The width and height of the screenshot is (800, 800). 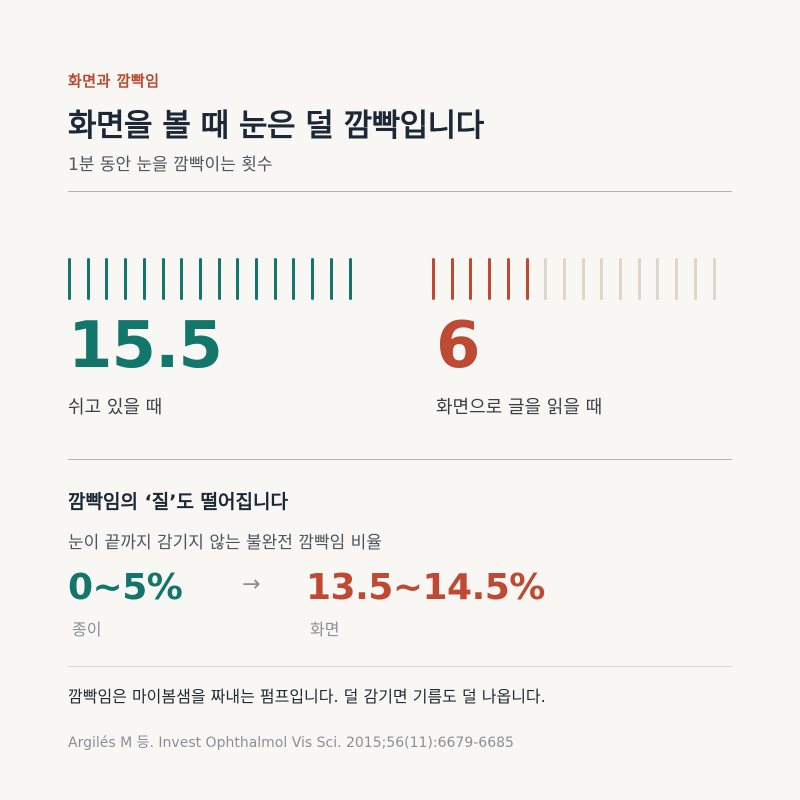 What do you see at coordinates (325, 629) in the screenshot?
I see `screen-quality-label: 화면` at bounding box center [325, 629].